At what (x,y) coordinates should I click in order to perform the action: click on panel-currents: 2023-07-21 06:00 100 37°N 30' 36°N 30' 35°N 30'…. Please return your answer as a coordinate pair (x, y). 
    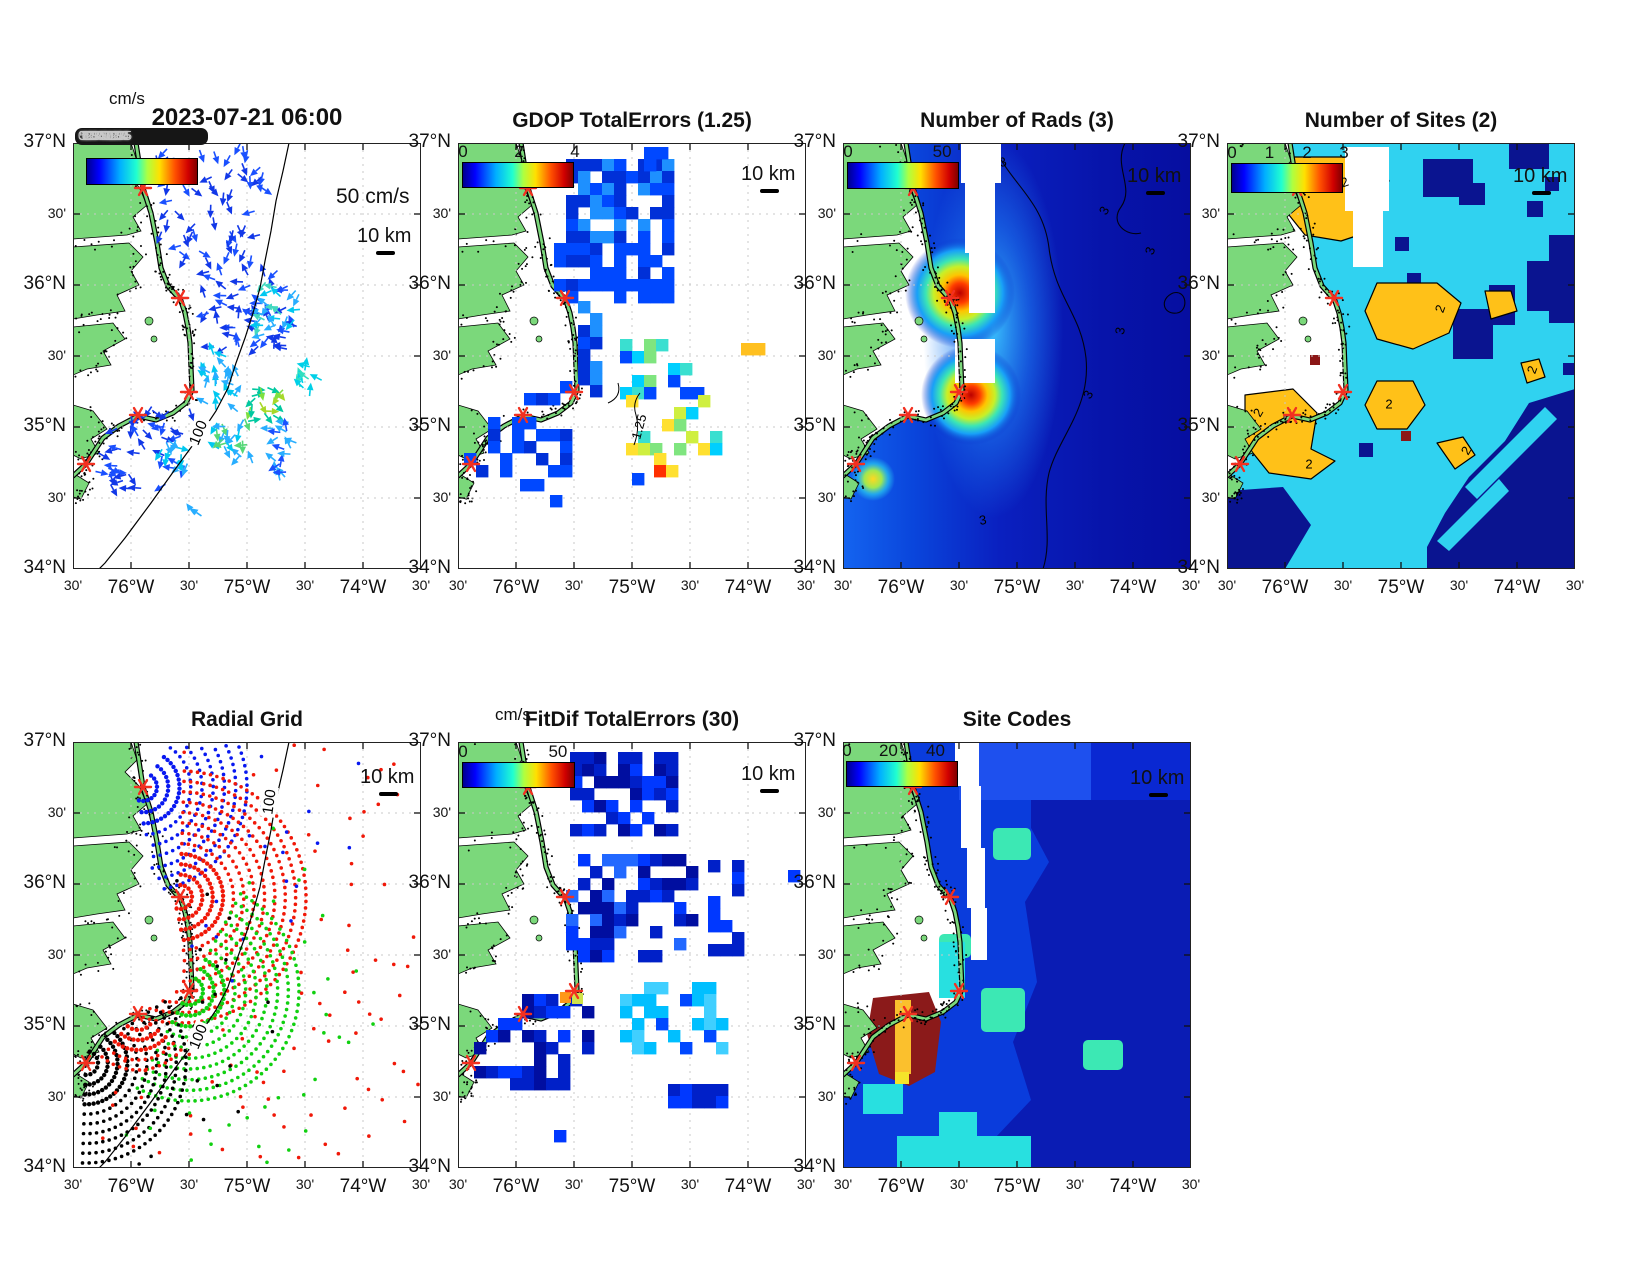
    Looking at the image, I should click on (227, 343).